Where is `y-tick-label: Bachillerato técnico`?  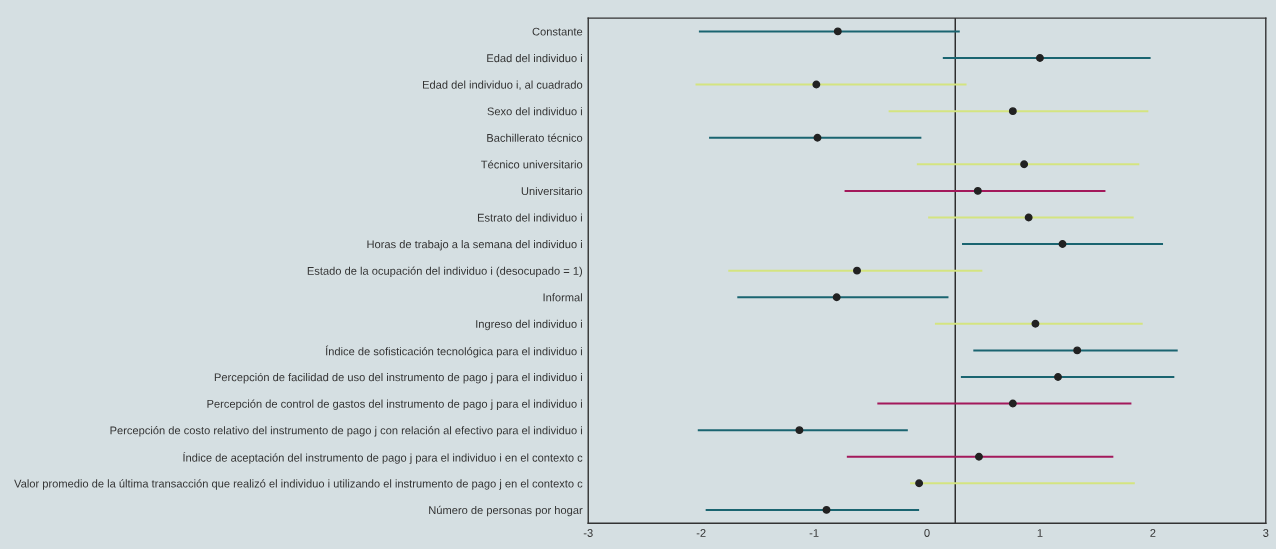 y-tick-label: Bachillerato técnico is located at coordinates (535, 137).